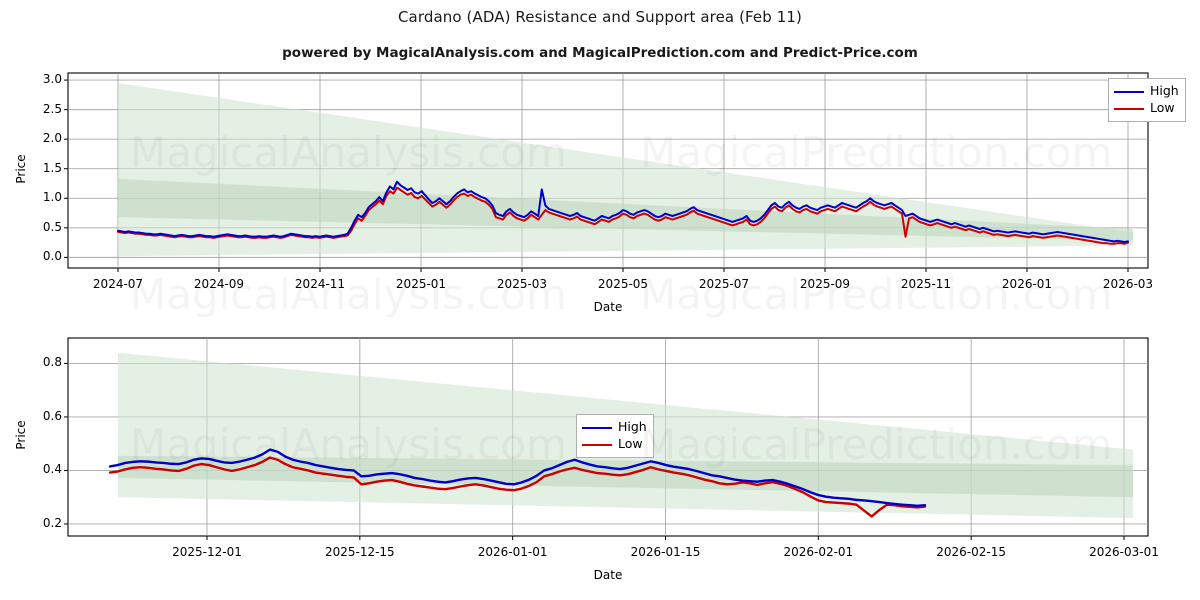  I want to click on overview-legend: High Low, so click(1147, 100).